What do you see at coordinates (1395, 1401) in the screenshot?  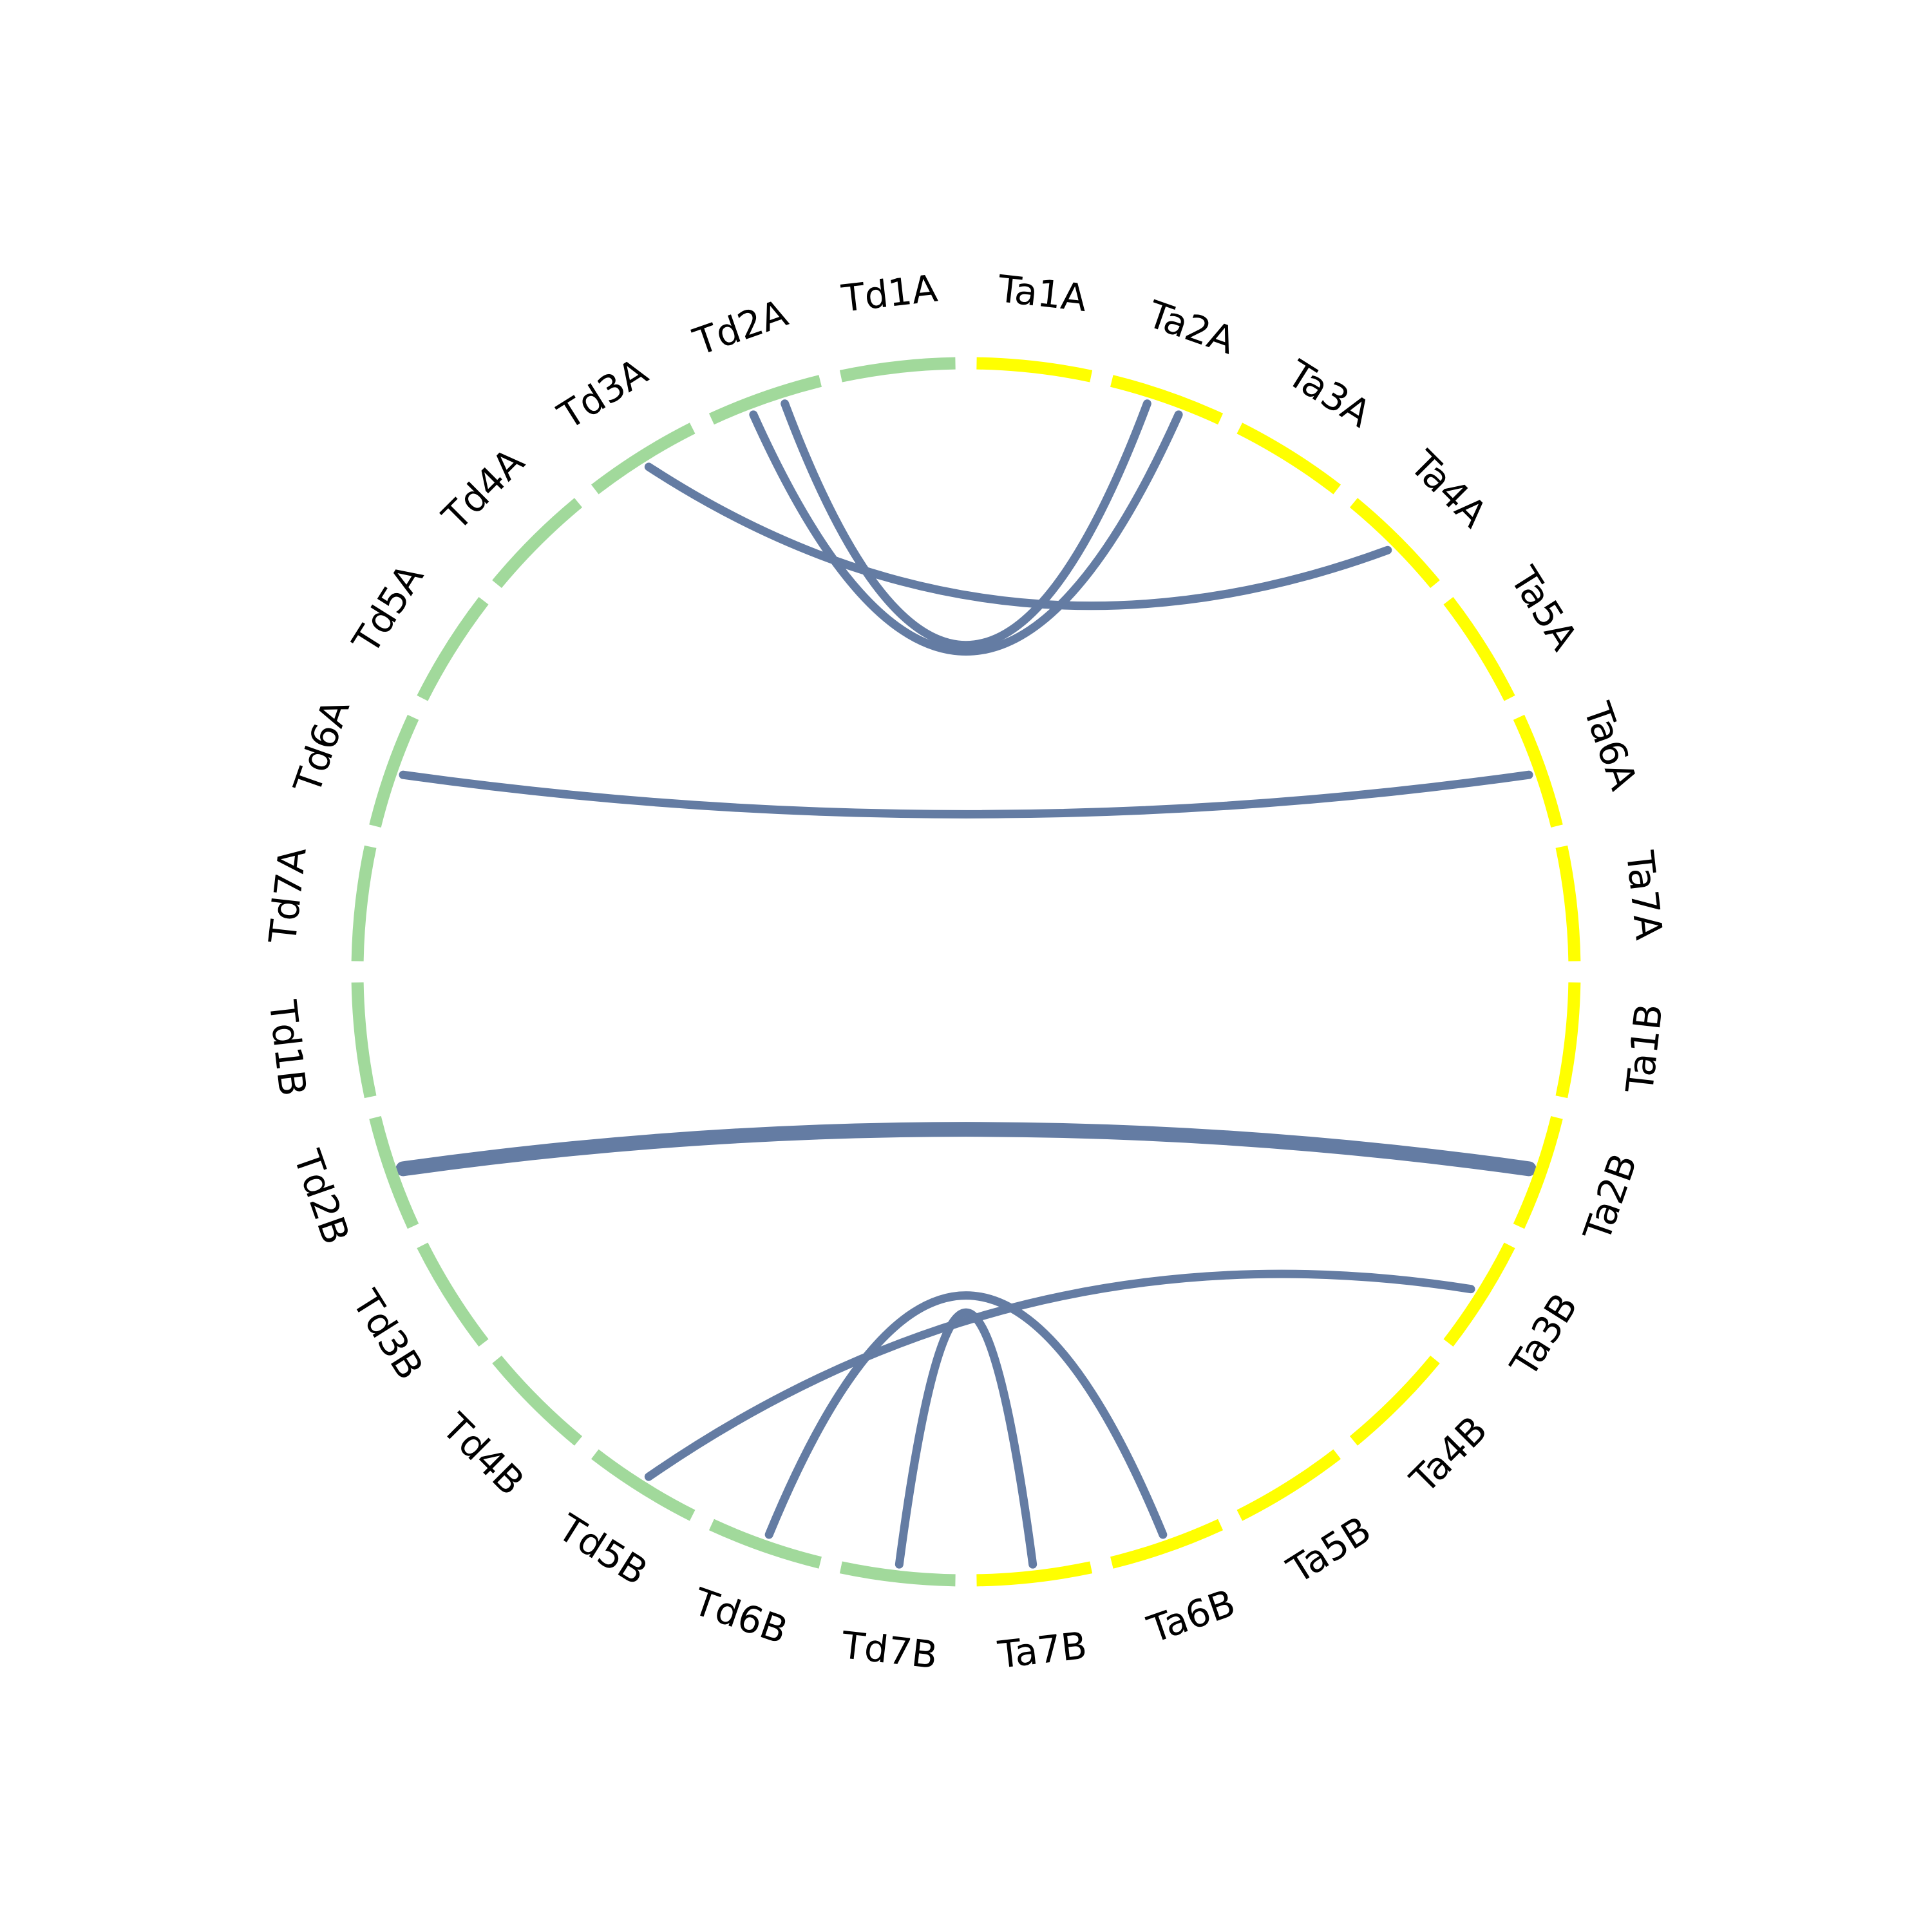 I see `segment-arc-ta4b` at bounding box center [1395, 1401].